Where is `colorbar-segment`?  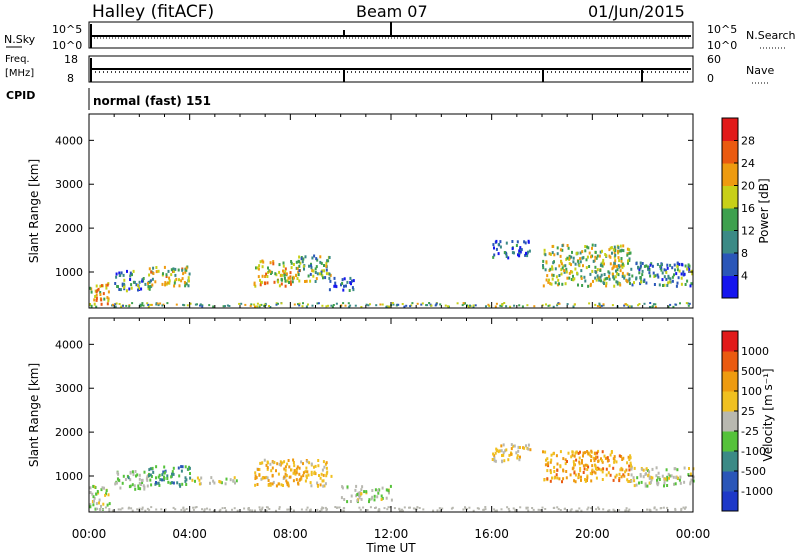 colorbar-segment is located at coordinates (730, 152).